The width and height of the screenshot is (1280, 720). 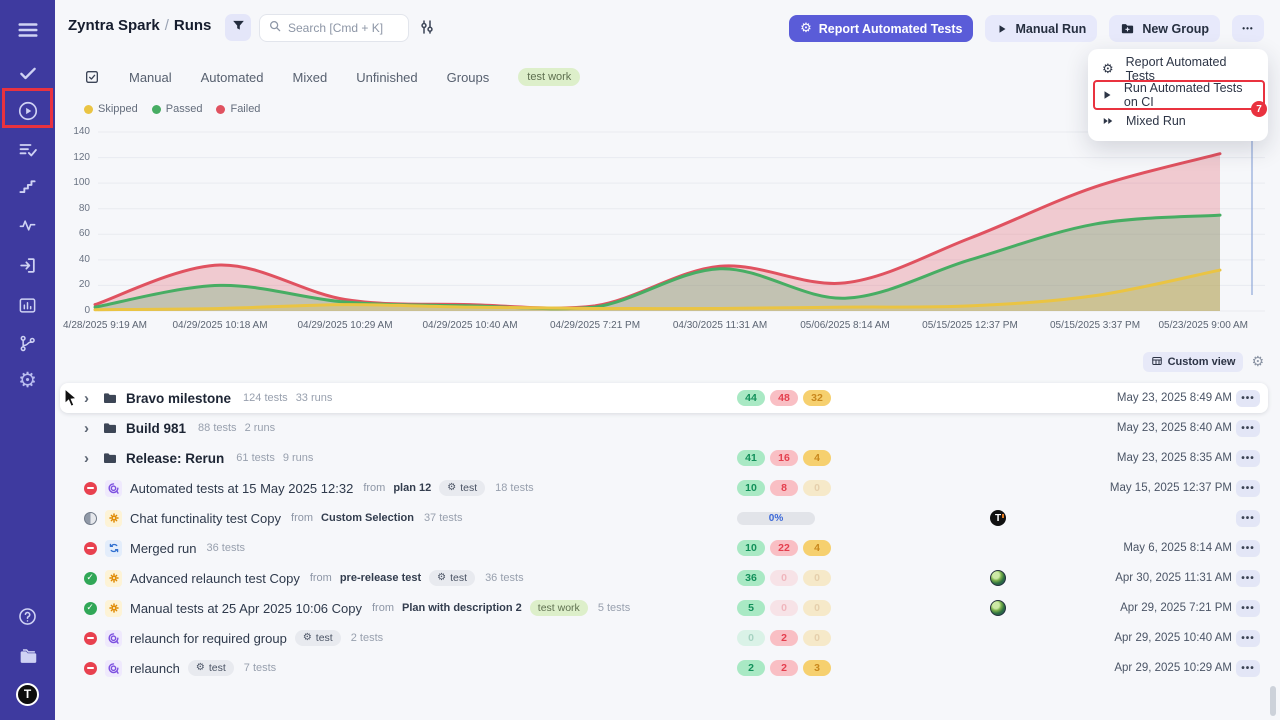 What do you see at coordinates (179, 398) in the screenshot?
I see `group-title: Bravo milestone` at bounding box center [179, 398].